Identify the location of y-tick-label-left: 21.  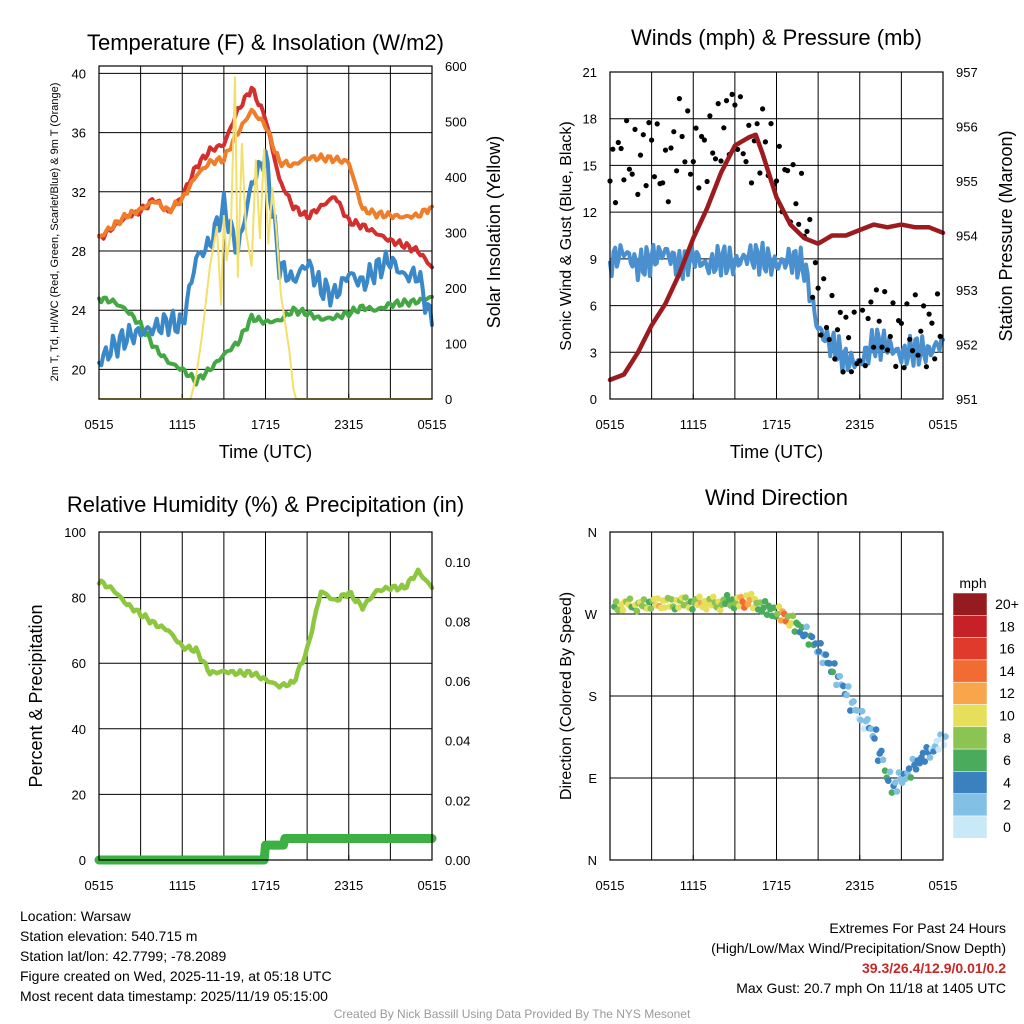
(590, 72).